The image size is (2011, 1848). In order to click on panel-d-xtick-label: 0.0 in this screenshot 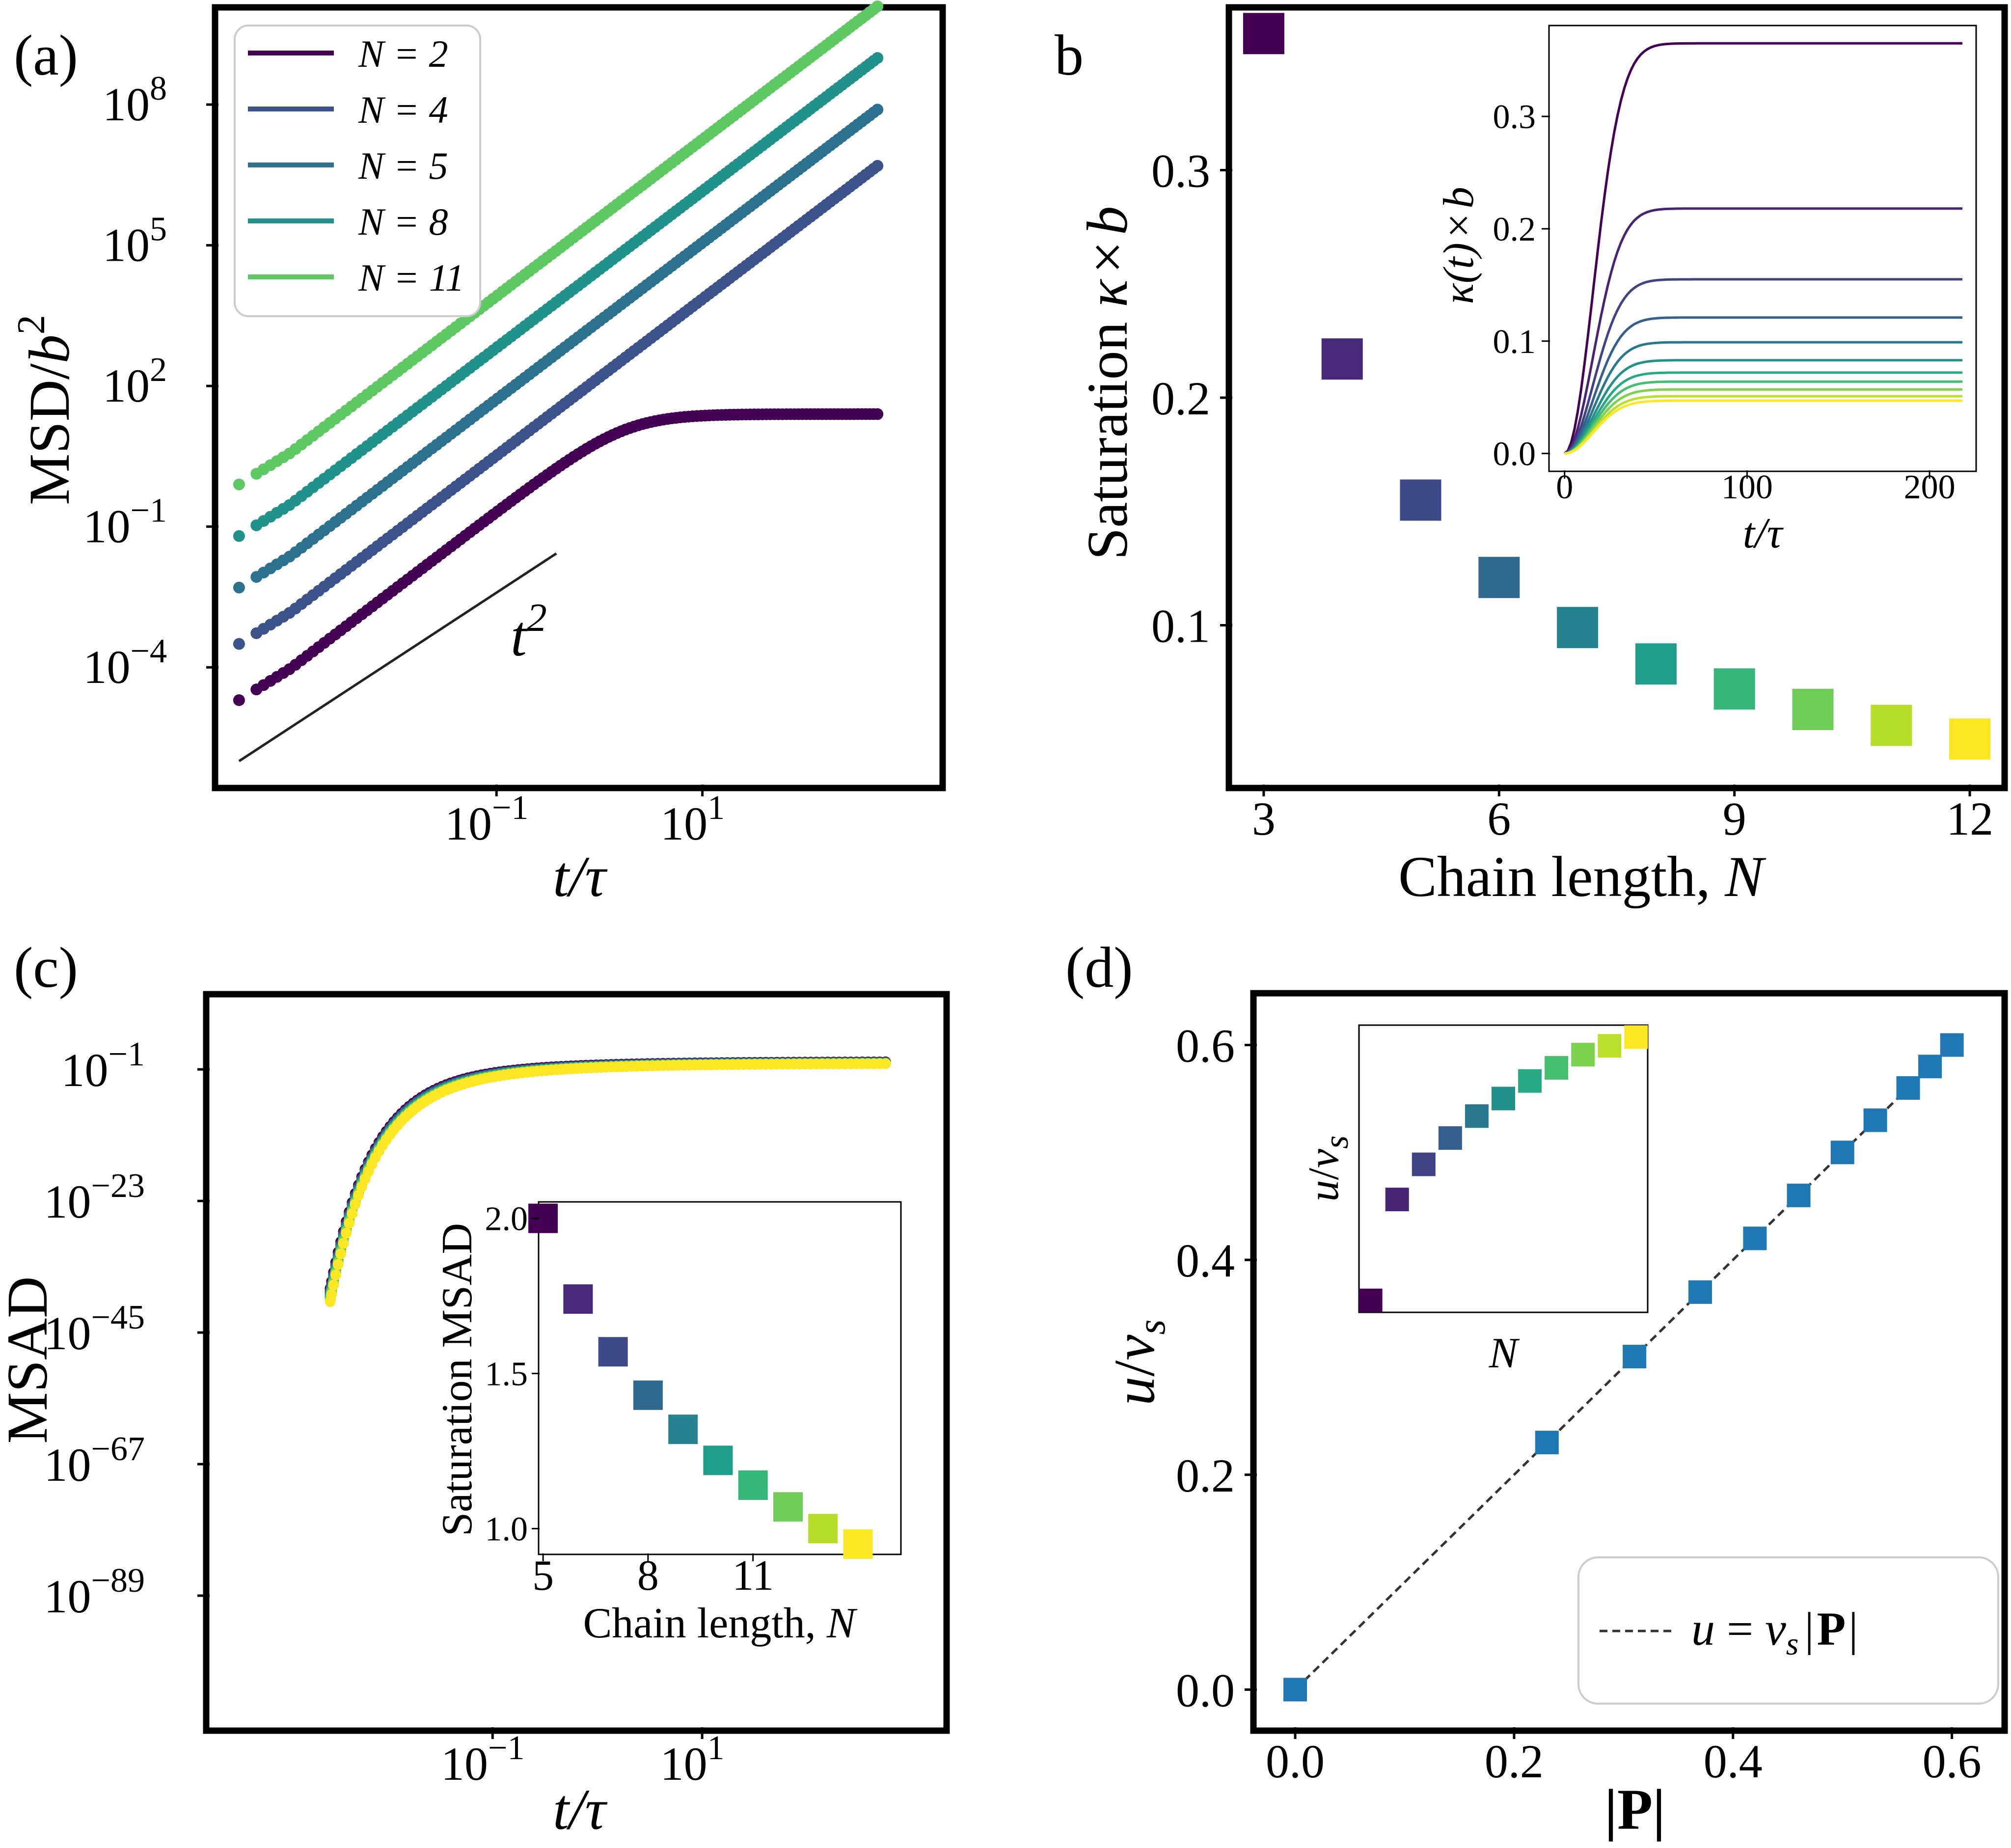, I will do `click(1295, 1762)`.